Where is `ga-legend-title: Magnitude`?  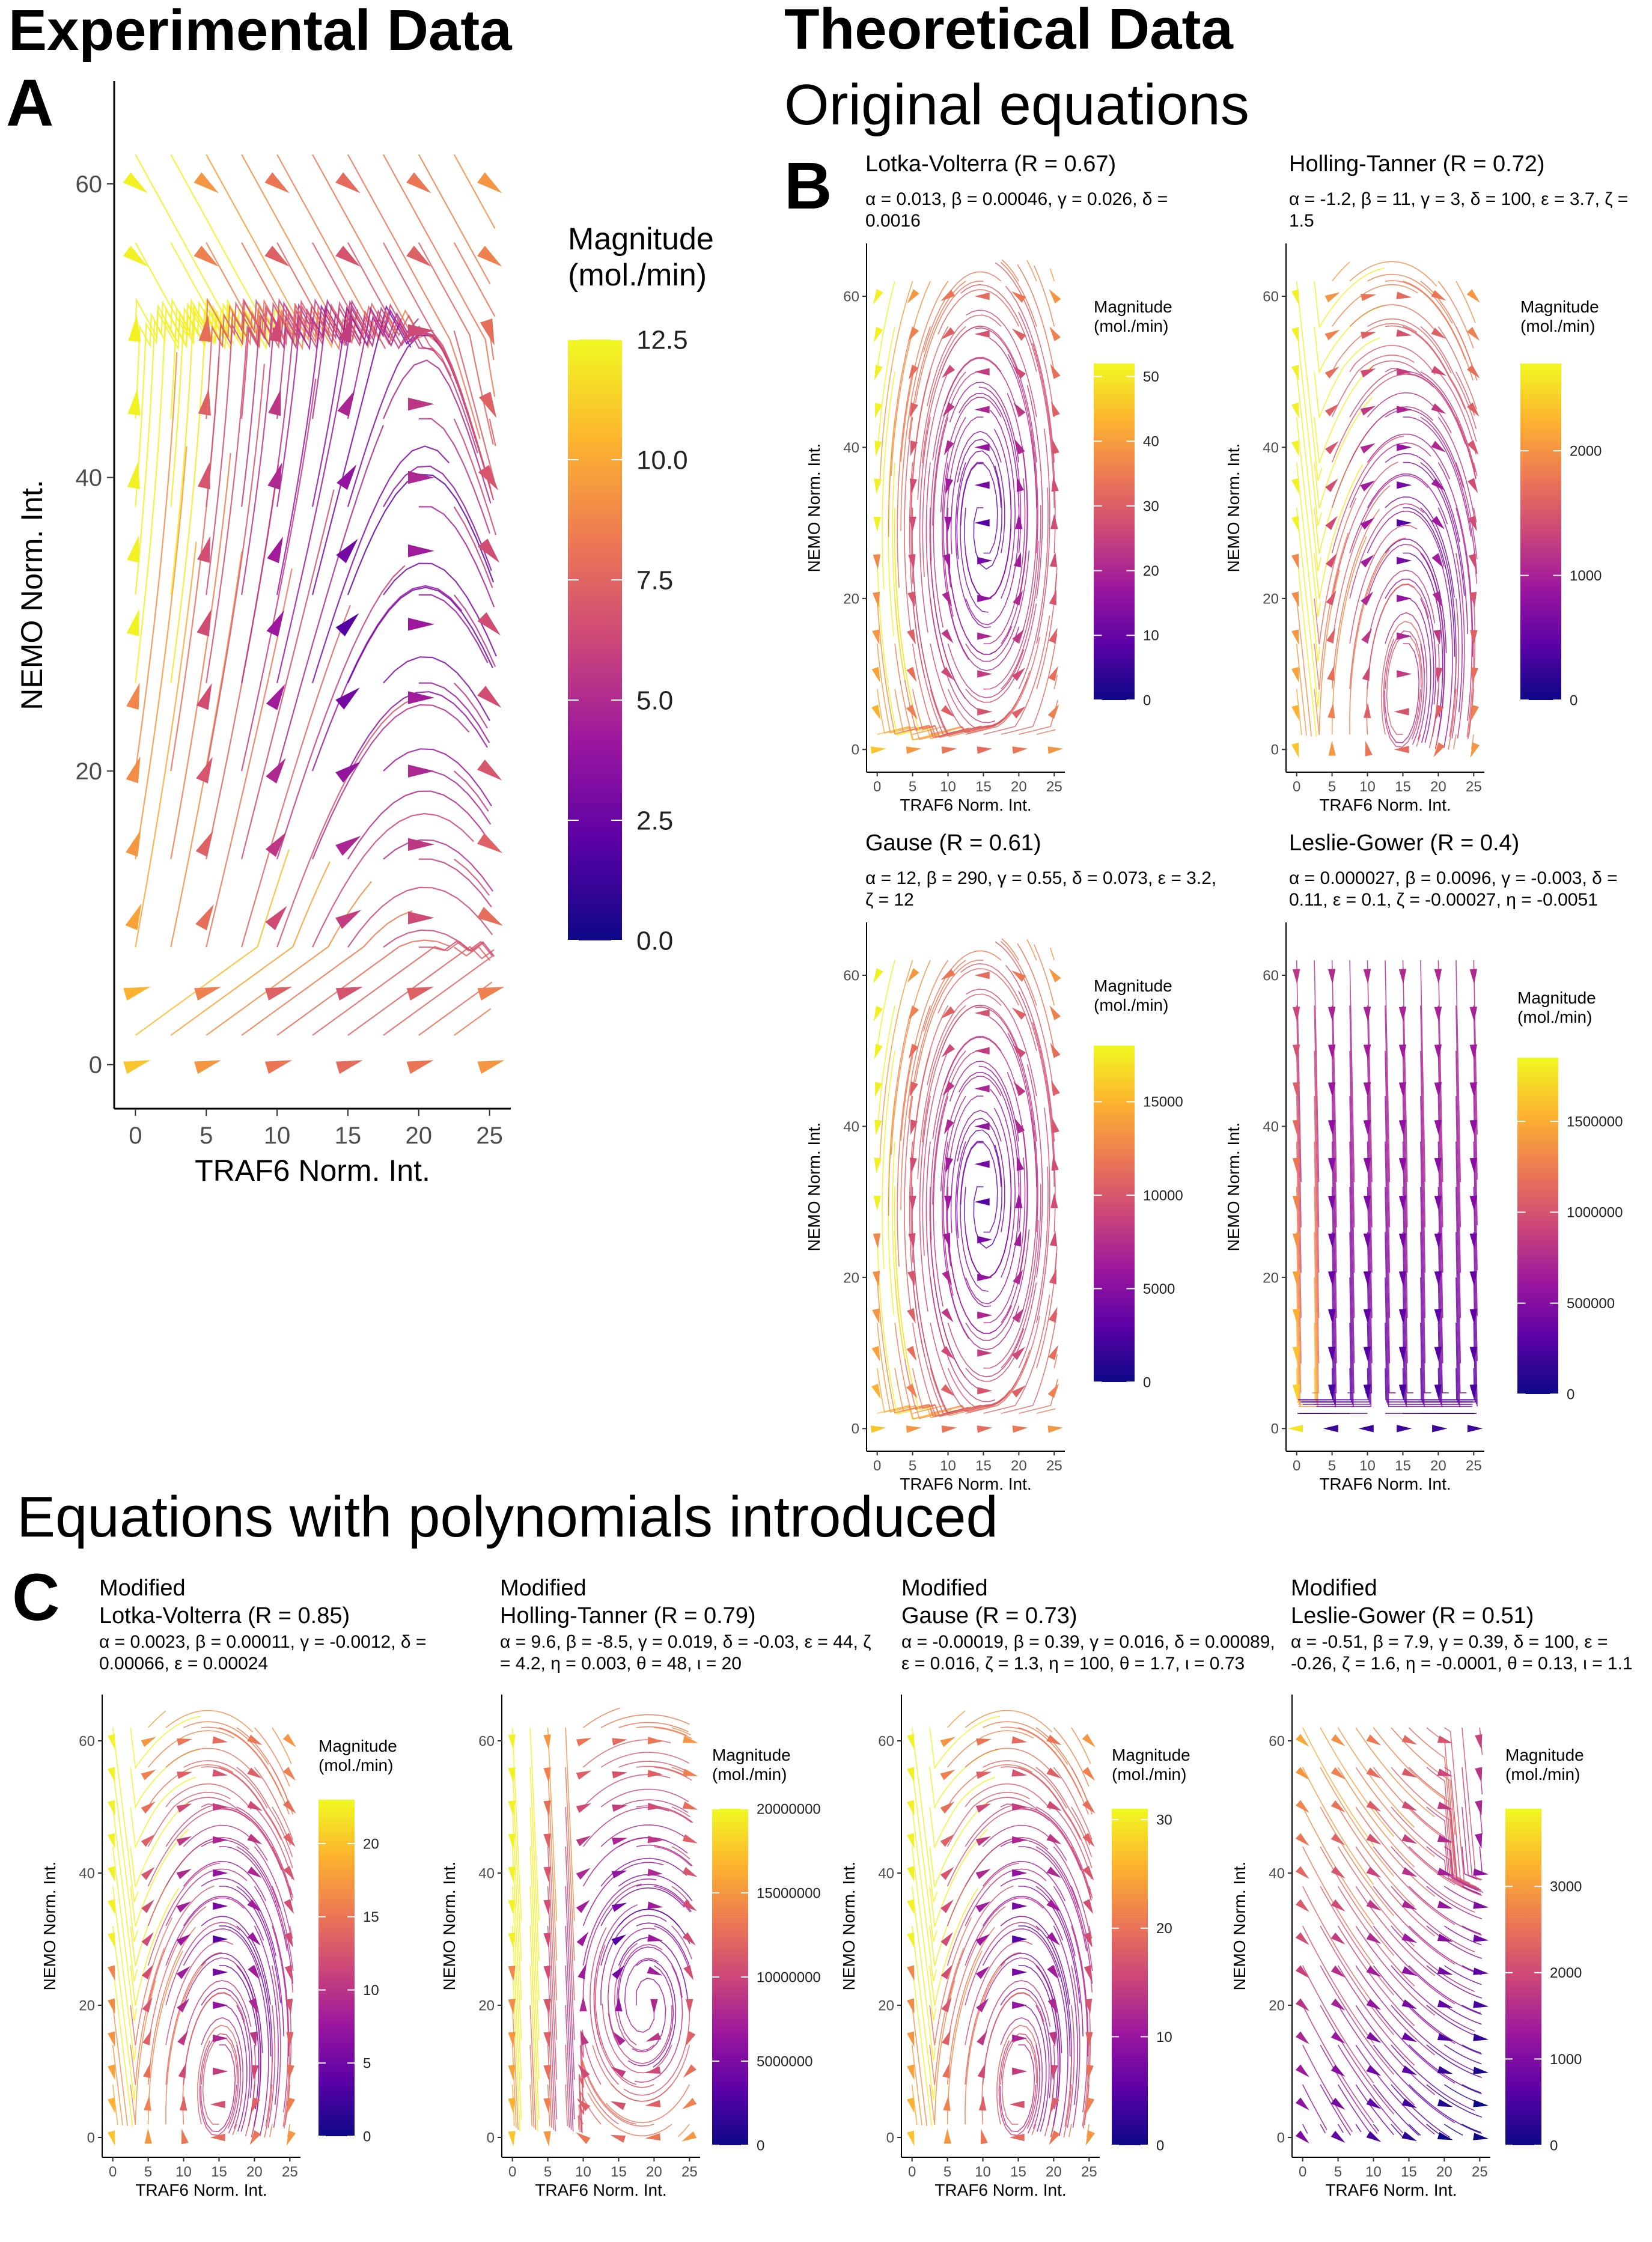
ga-legend-title: Magnitude is located at coordinates (1133, 985).